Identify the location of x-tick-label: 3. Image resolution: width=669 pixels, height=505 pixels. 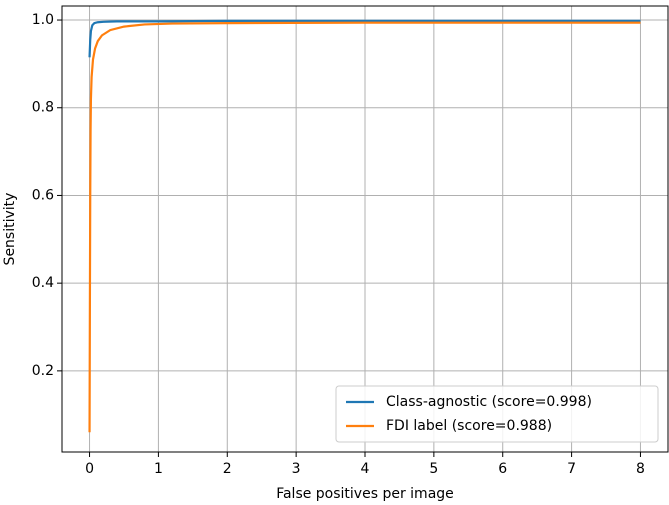
(296, 469).